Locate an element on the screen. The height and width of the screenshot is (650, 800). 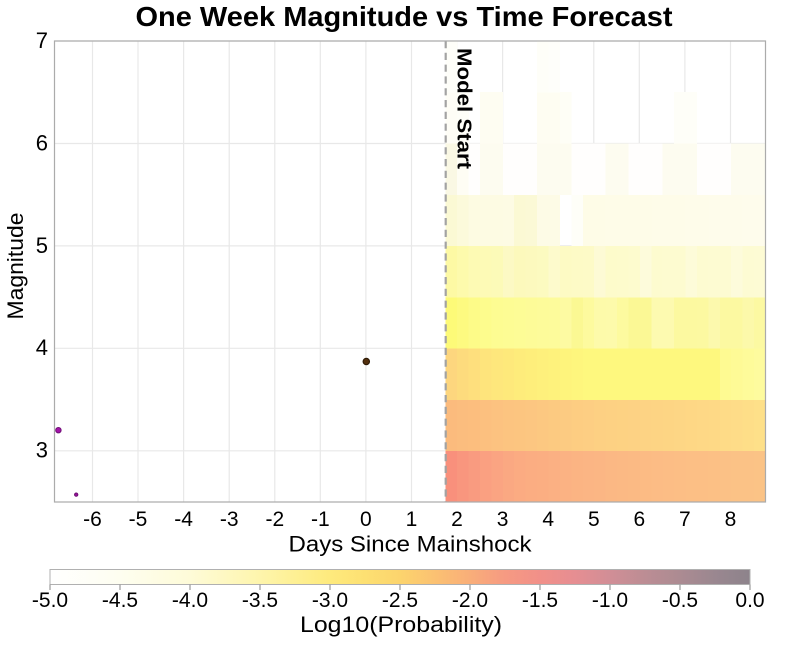
svg-text: -1.5 is located at coordinates (540, 600).